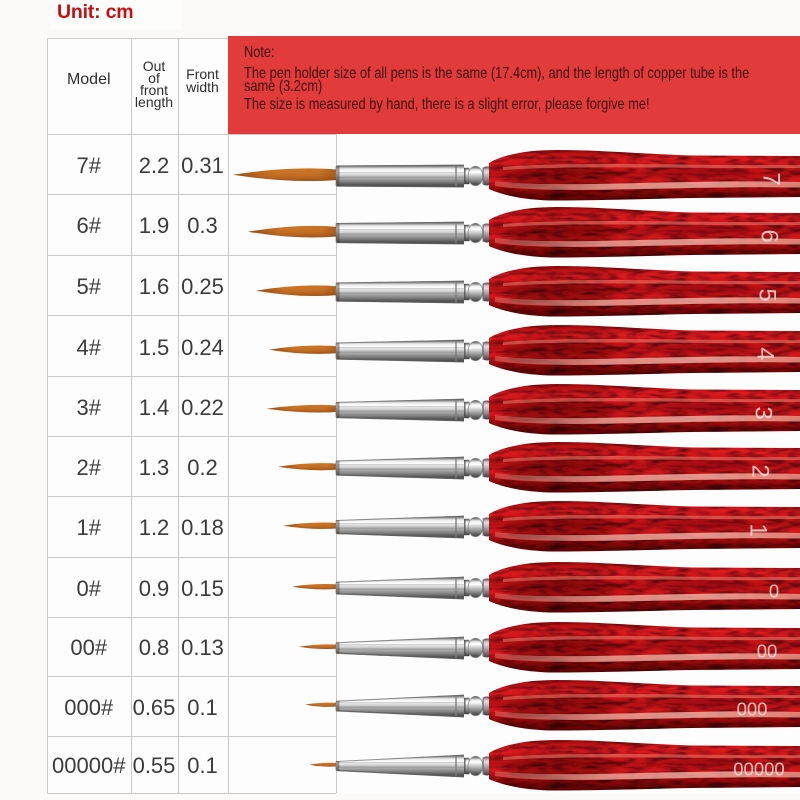 The image size is (800, 800). What do you see at coordinates (765, 353) in the screenshot?
I see `svg-text: 4` at bounding box center [765, 353].